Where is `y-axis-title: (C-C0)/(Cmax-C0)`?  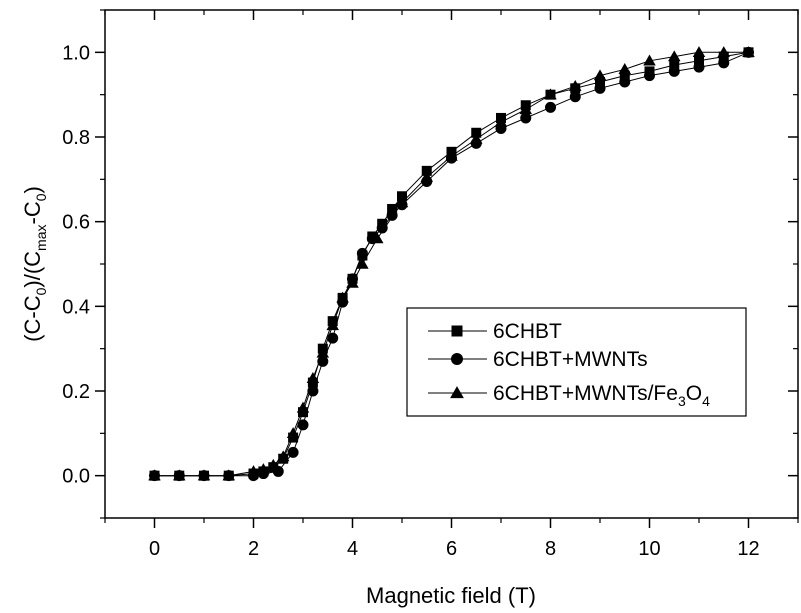 y-axis-title: (C-C0)/(Cmax-C0) is located at coordinates (34, 264).